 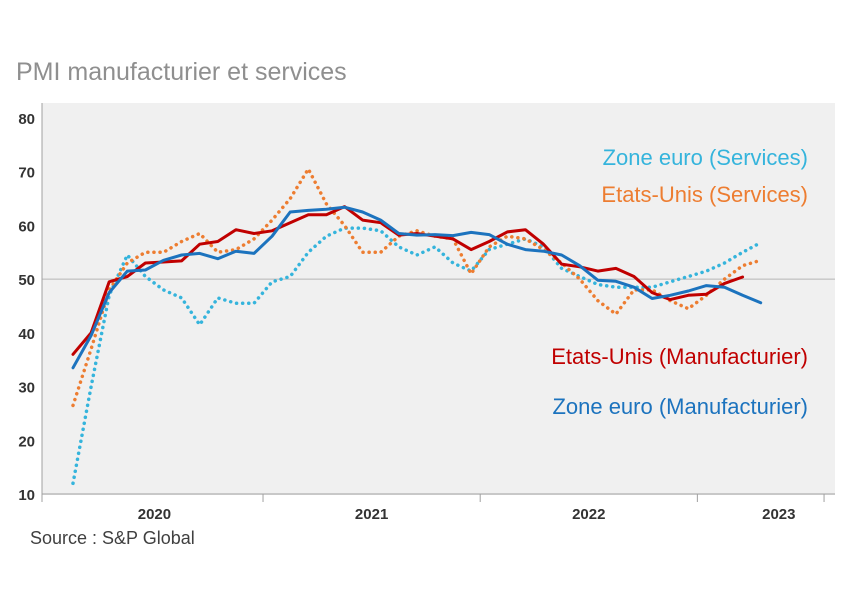 I want to click on y-tick-label: 70, so click(x=26, y=173).